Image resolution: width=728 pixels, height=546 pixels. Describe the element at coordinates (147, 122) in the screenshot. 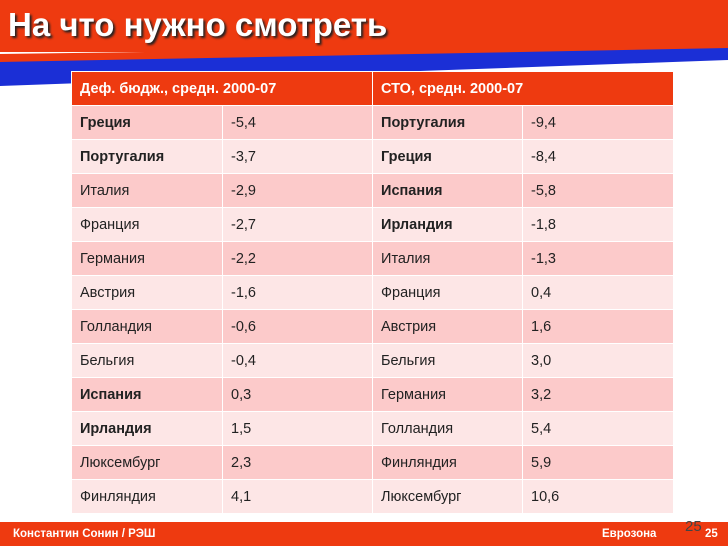

I see `country-left-cell: Греция` at that location.